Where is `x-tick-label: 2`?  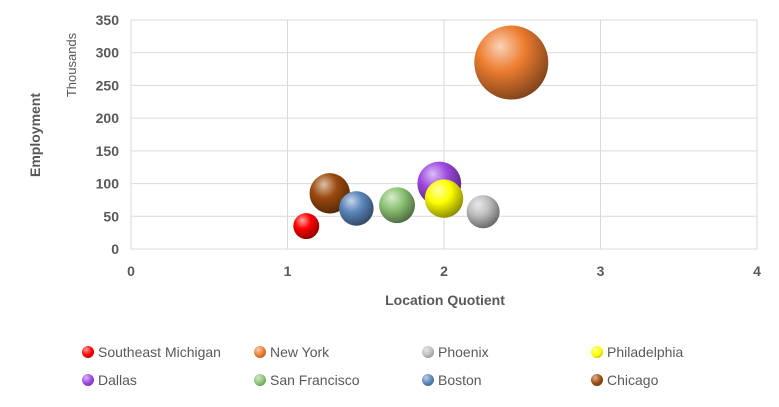
x-tick-label: 2 is located at coordinates (444, 271).